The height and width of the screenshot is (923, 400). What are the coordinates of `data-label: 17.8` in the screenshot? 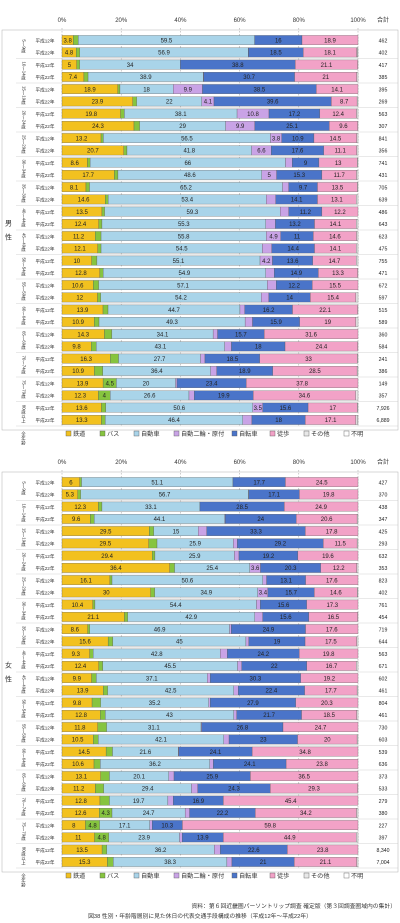 It's located at (332, 532).